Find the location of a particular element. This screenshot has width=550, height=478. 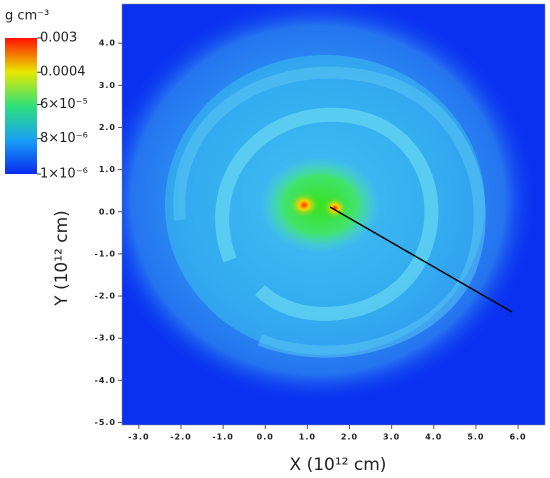

colorbar-tick-label: 8×10⁻⁶ is located at coordinates (64, 138).